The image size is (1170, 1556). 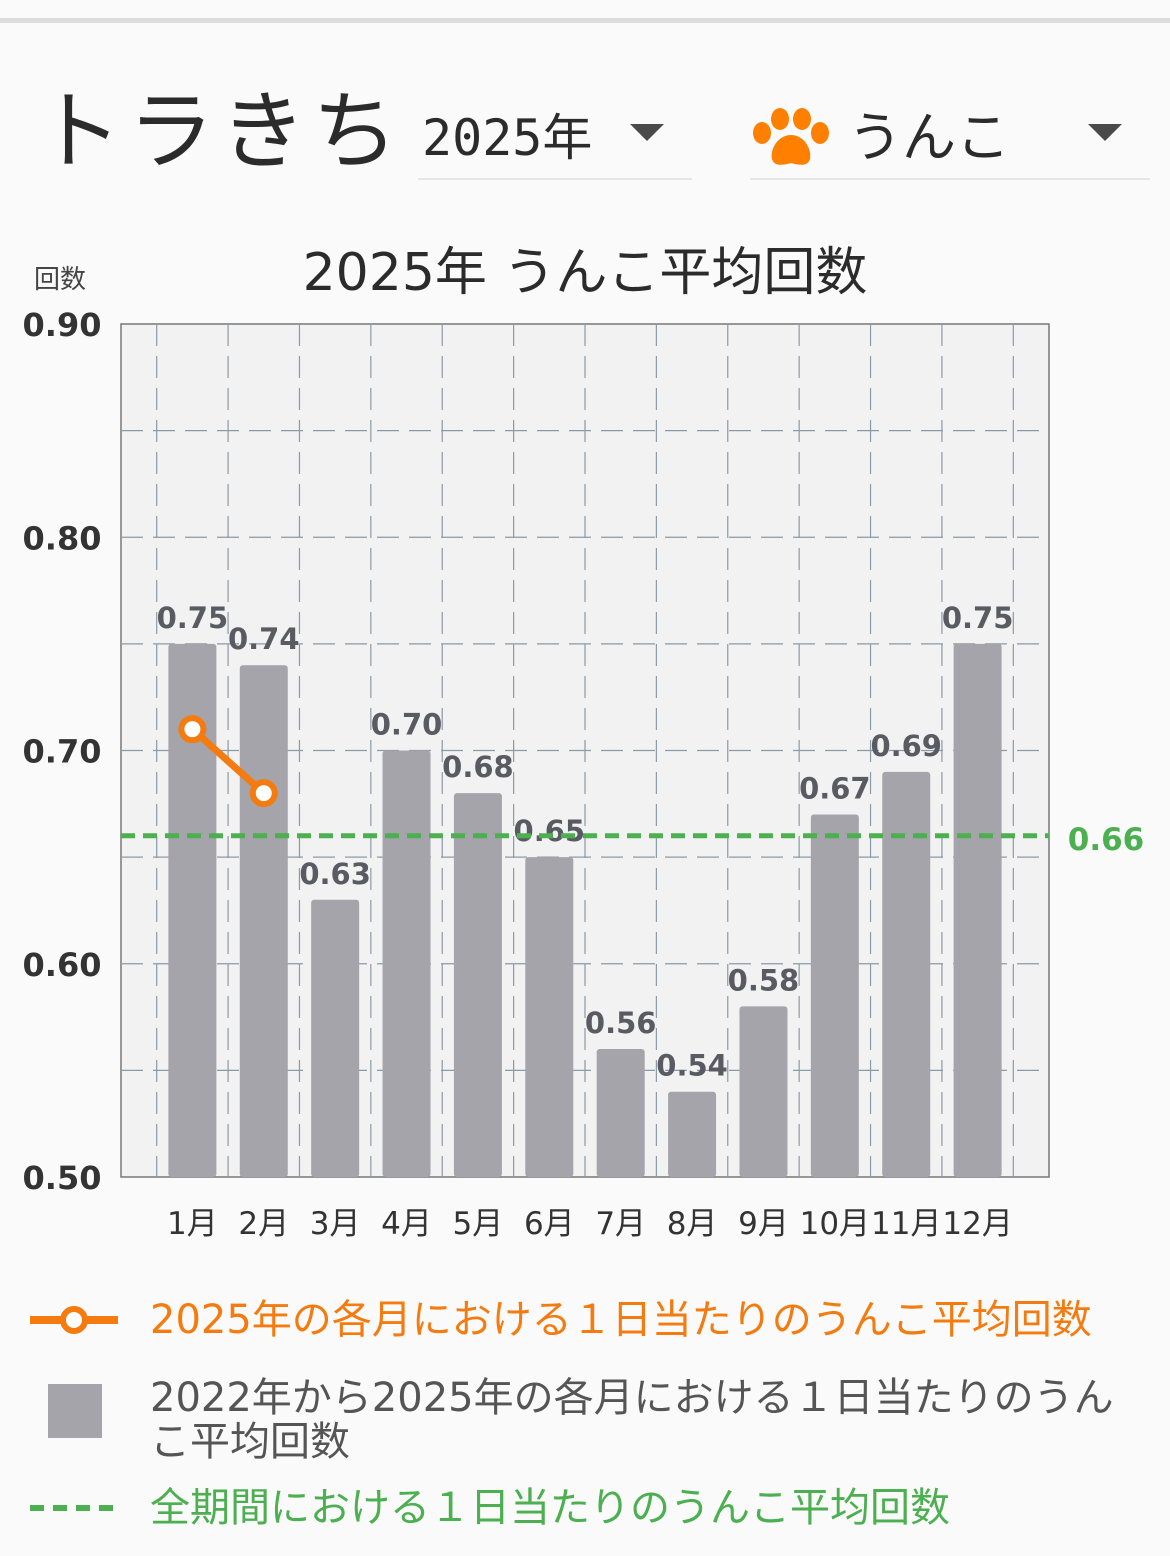 What do you see at coordinates (977, 1224) in the screenshot?
I see `x-tick-label: 12月` at bounding box center [977, 1224].